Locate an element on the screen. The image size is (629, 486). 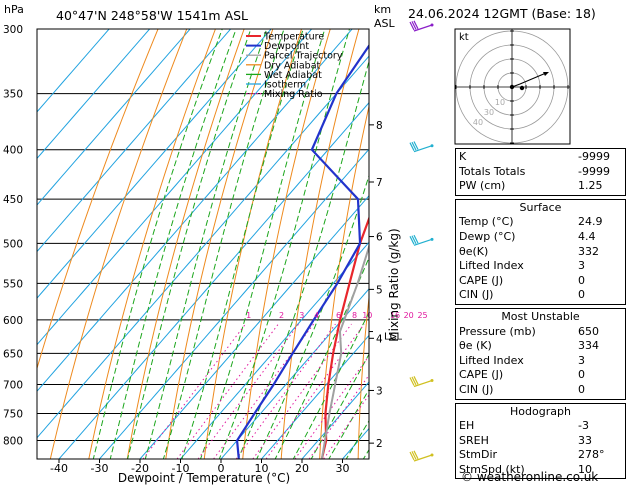
stat-label: SREH is located at coordinates (474, 440).